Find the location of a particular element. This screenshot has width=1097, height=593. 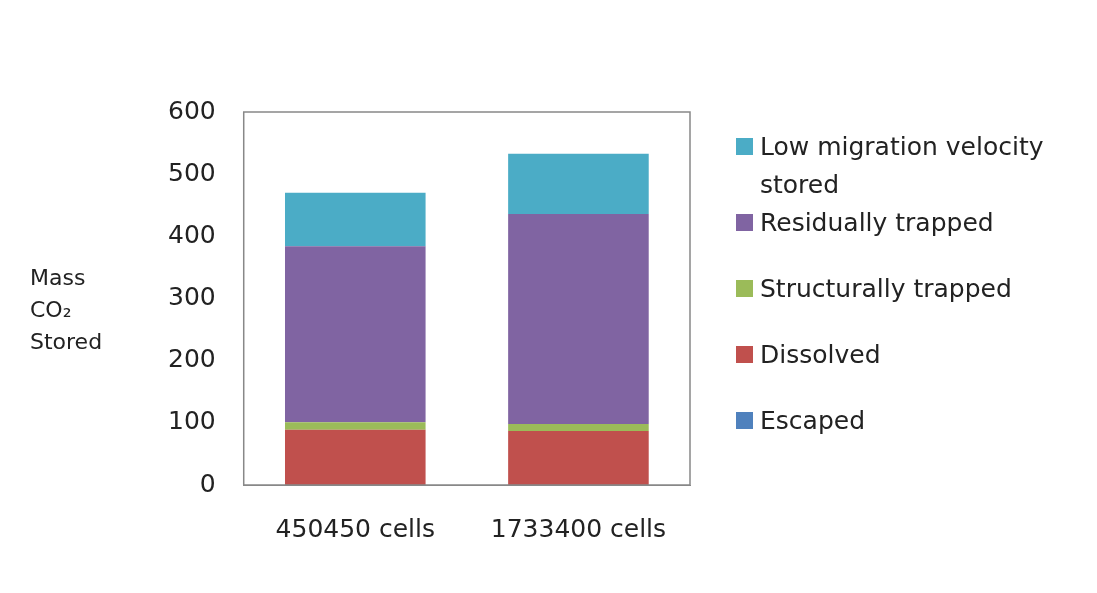

y-tick-label: 200 is located at coordinates (192, 359).